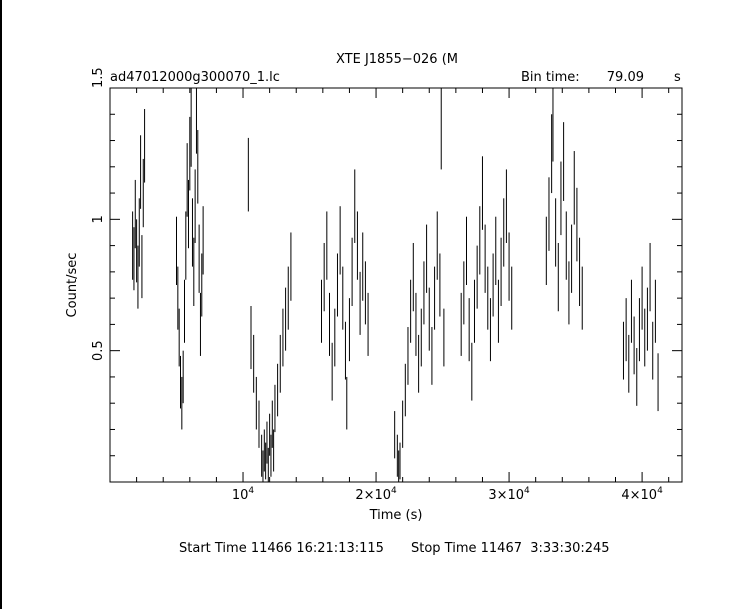  I want to click on y-tick-label: 1.5, so click(98, 77).